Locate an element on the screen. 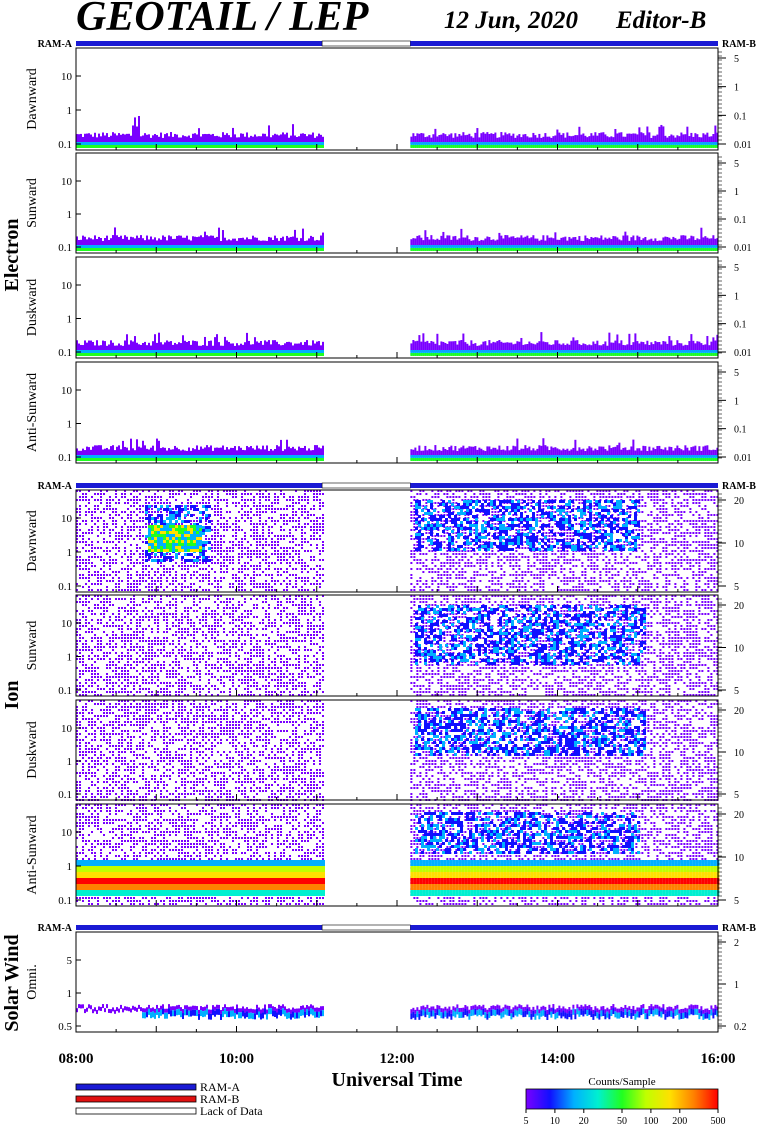 This screenshot has width=762, height=1133. y-tick-label: 1 is located at coordinates (70, 215).